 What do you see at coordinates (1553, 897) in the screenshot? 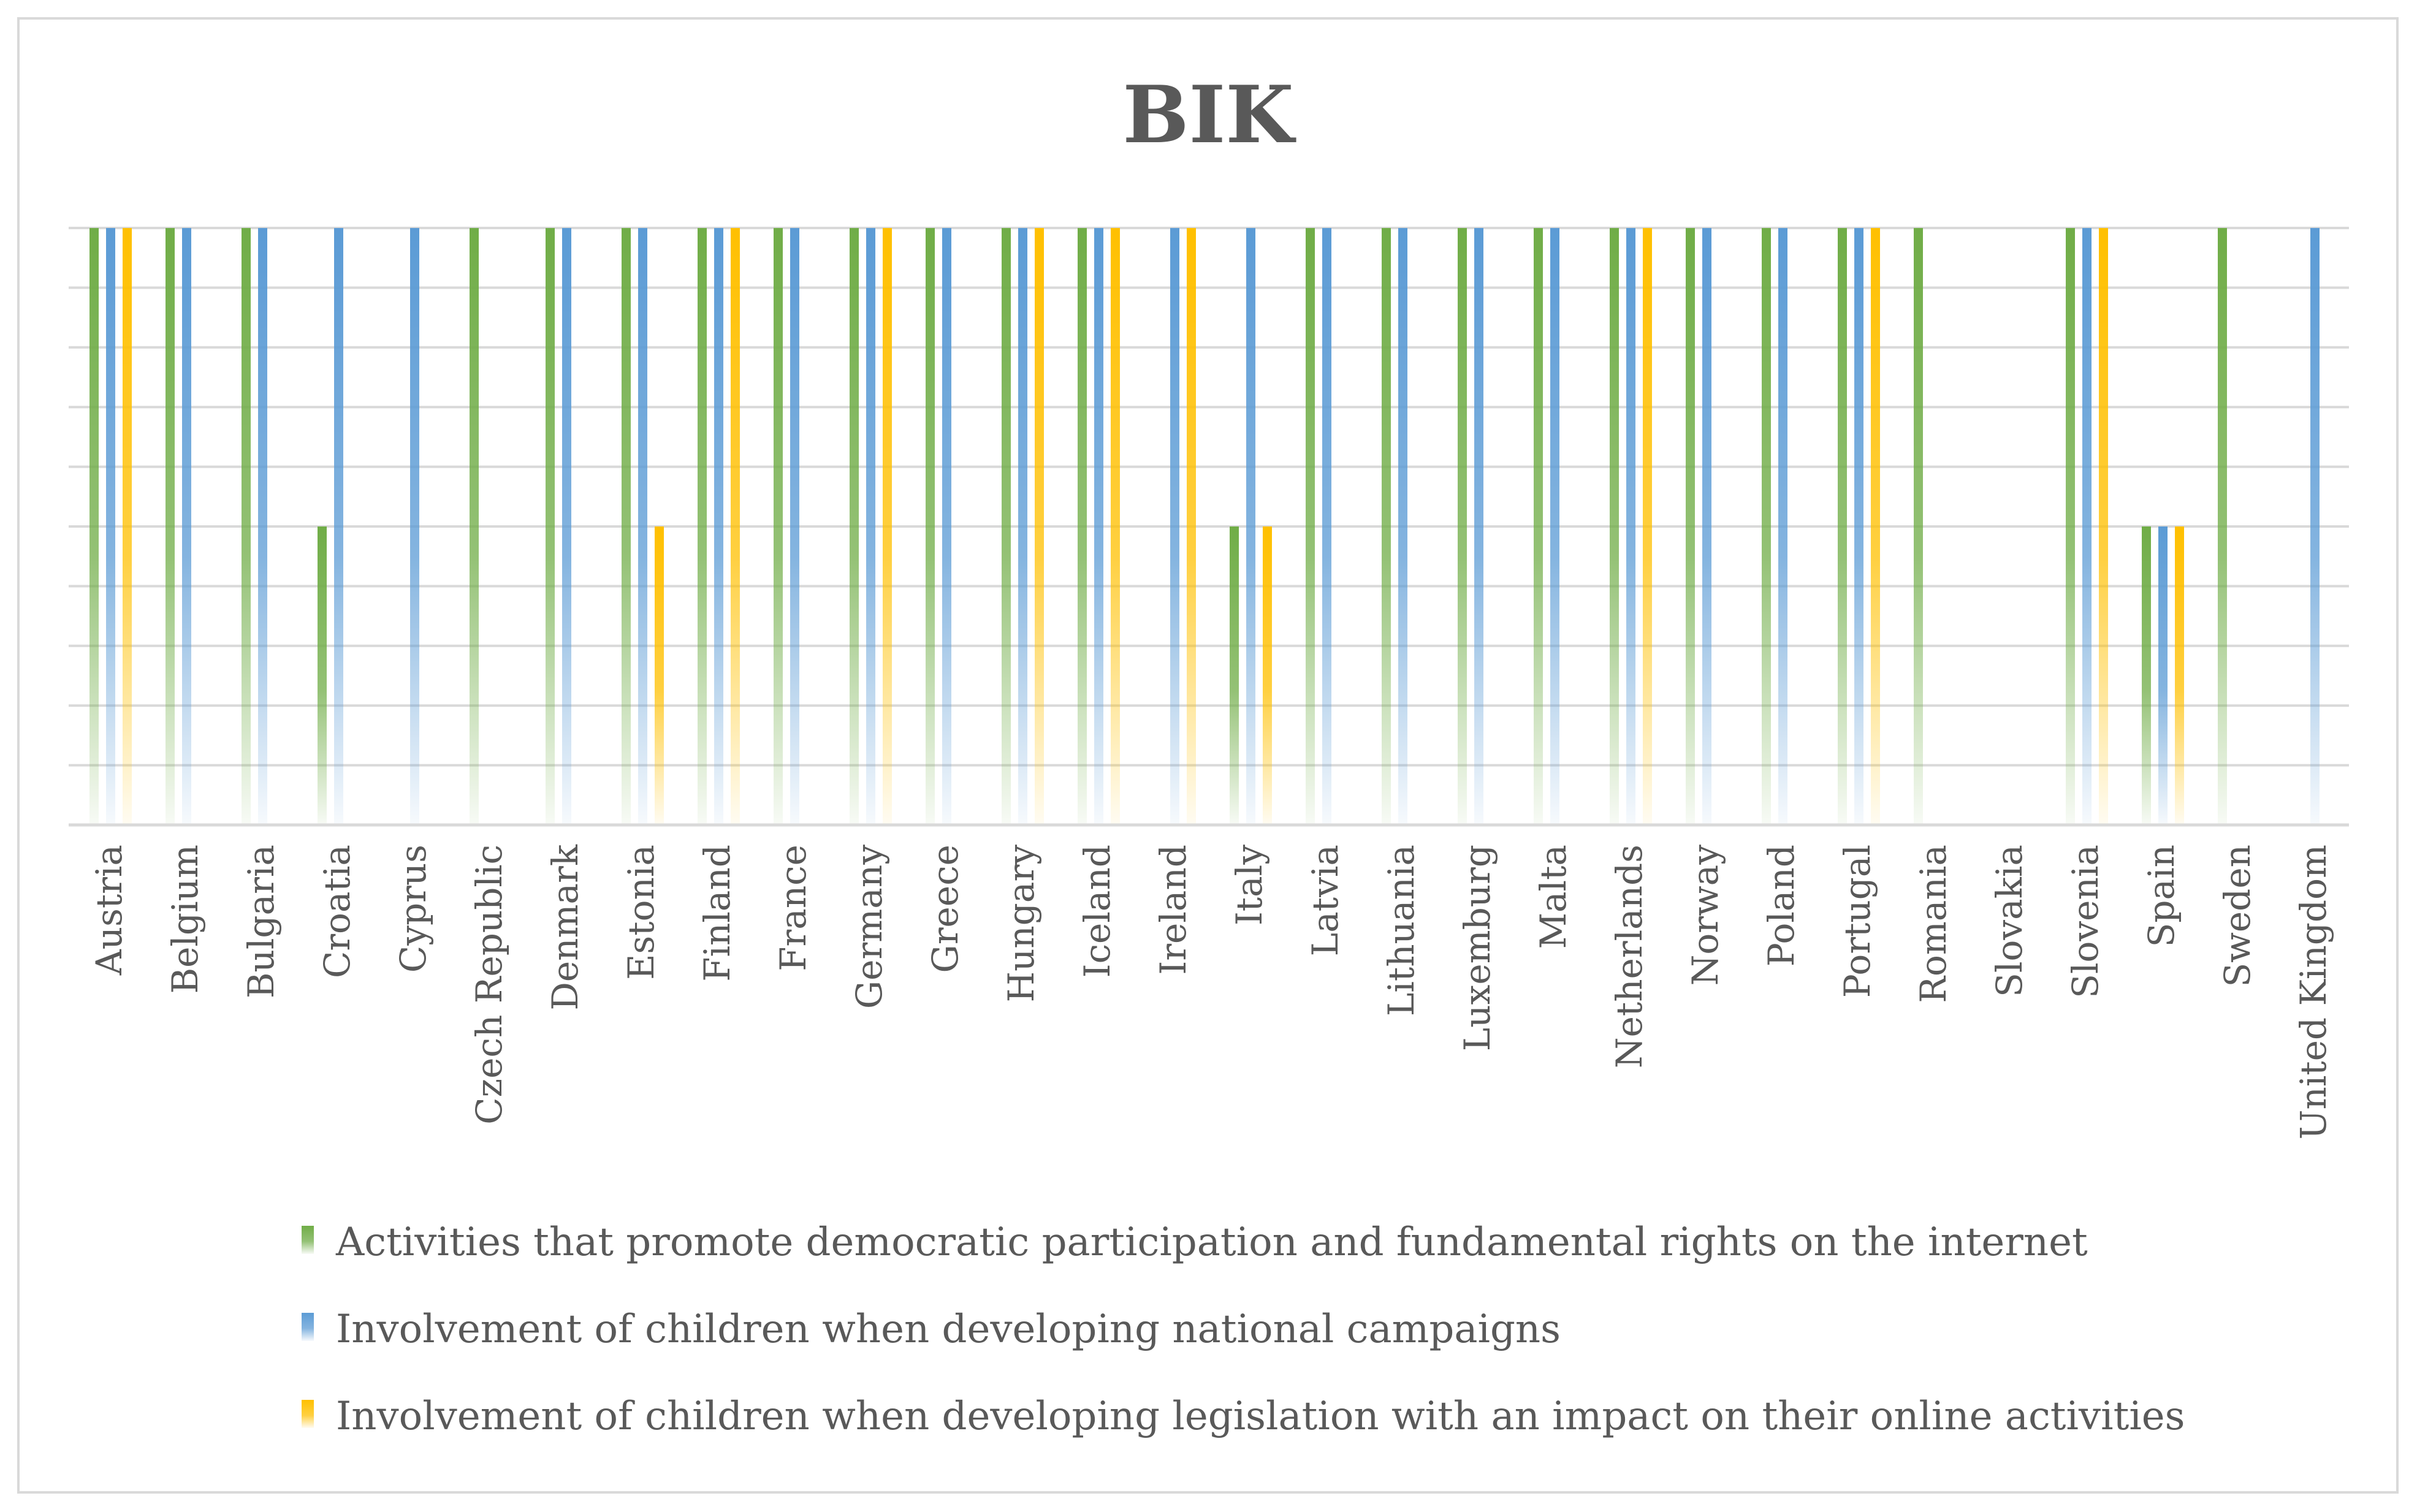
I see `x-tick-label: Malta` at bounding box center [1553, 897].